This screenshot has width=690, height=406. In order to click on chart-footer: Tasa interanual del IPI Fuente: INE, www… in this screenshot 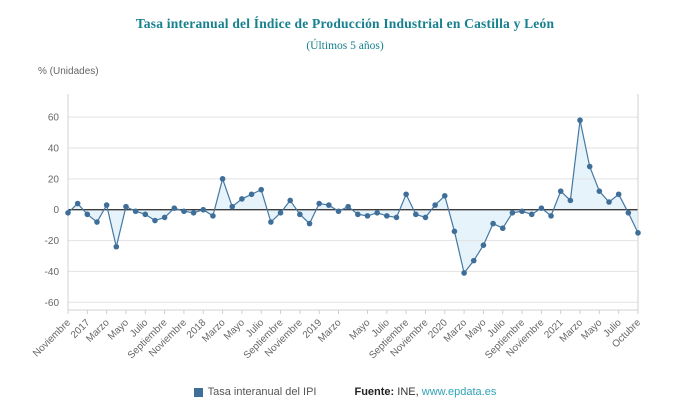, I will do `click(345, 392)`.